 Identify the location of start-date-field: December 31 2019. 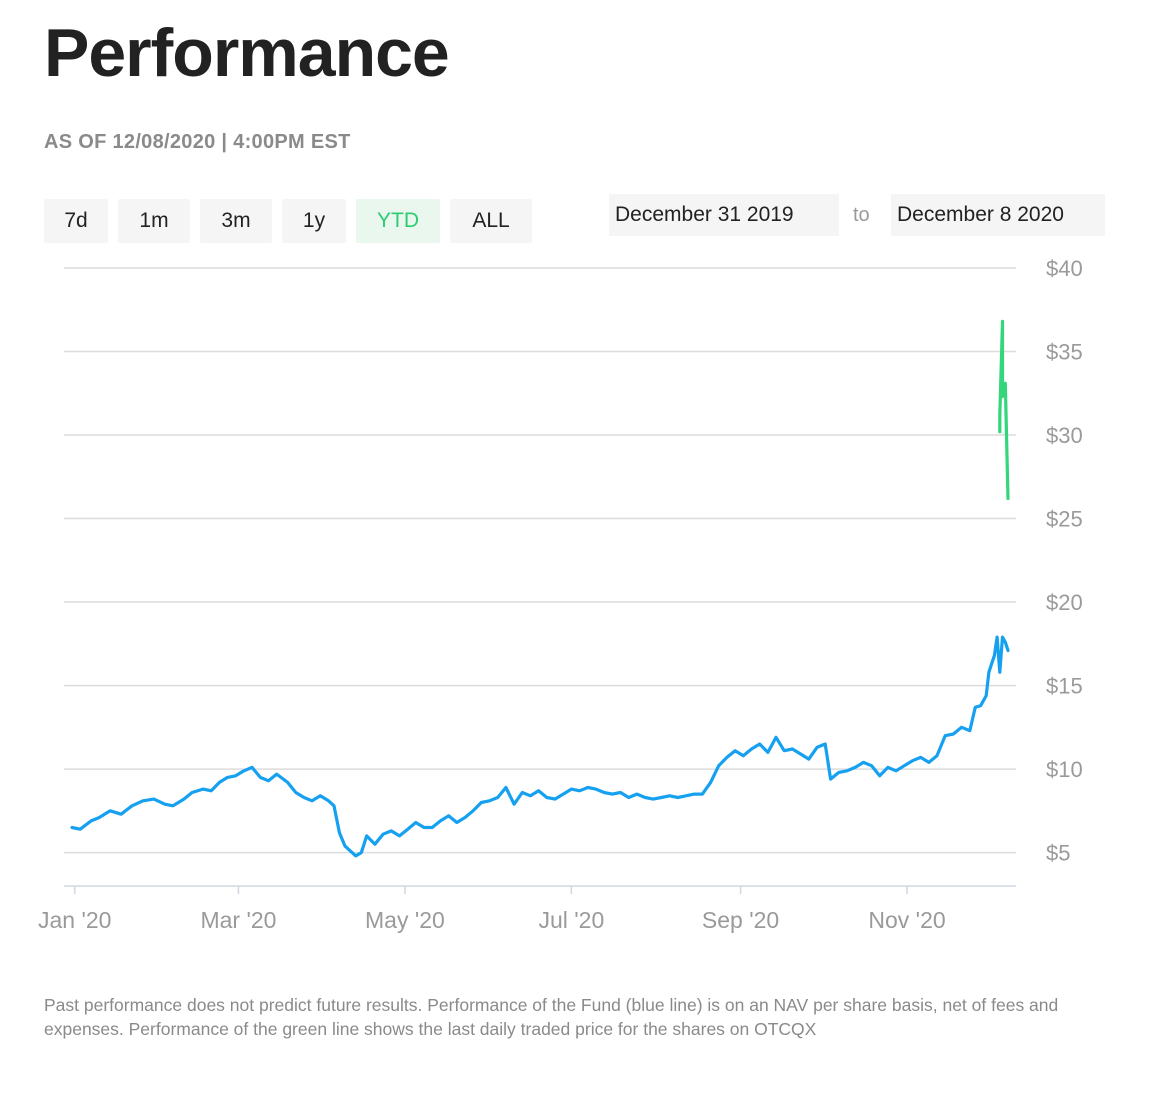
(724, 215).